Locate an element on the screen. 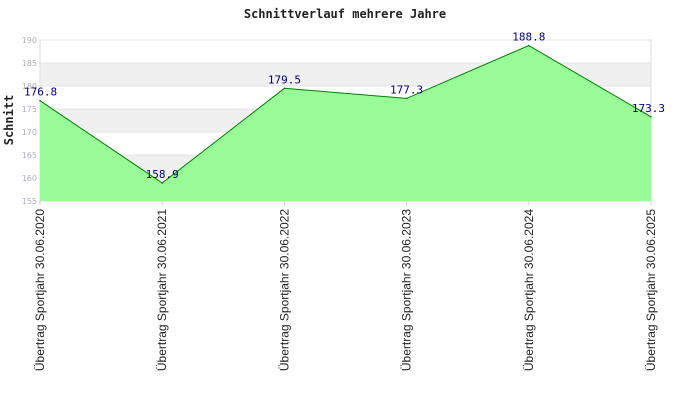  data-label: 188.8 is located at coordinates (528, 37).